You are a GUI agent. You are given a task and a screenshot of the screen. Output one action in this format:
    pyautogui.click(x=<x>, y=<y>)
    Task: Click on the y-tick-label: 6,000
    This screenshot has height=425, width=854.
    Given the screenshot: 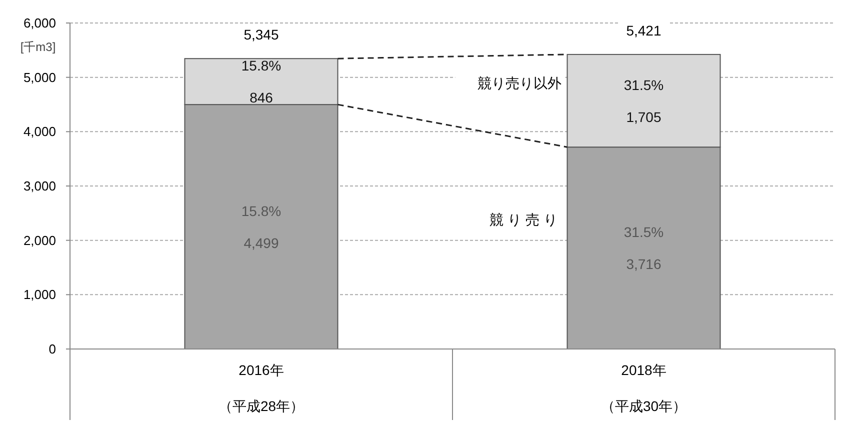 What is the action you would take?
    pyautogui.click(x=39, y=23)
    